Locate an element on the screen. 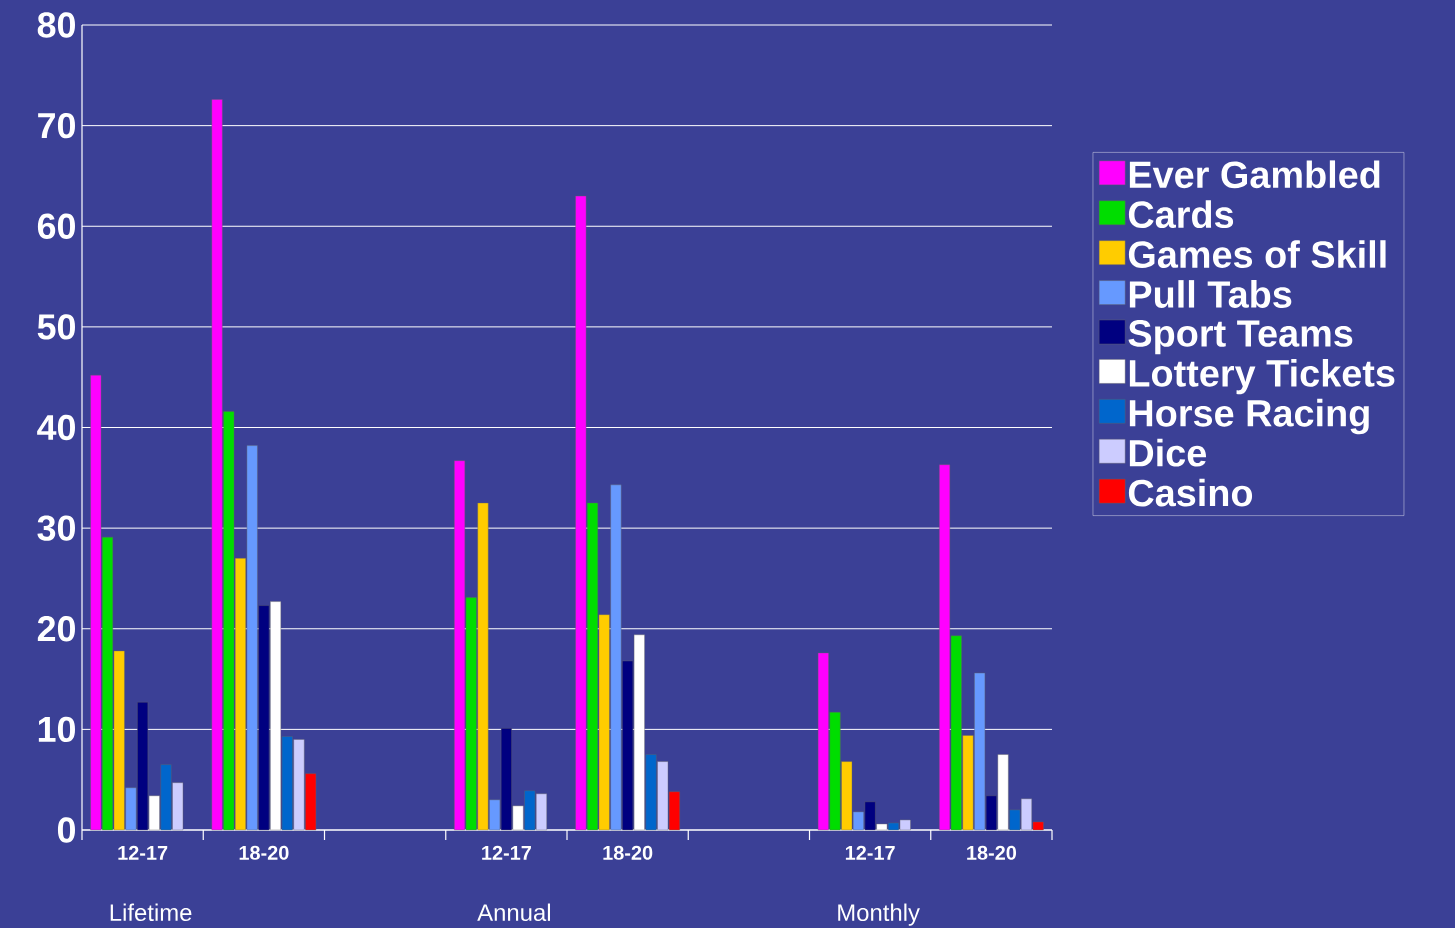 The height and width of the screenshot is (928, 1455). y-tick-label: 60 is located at coordinates (56, 226).